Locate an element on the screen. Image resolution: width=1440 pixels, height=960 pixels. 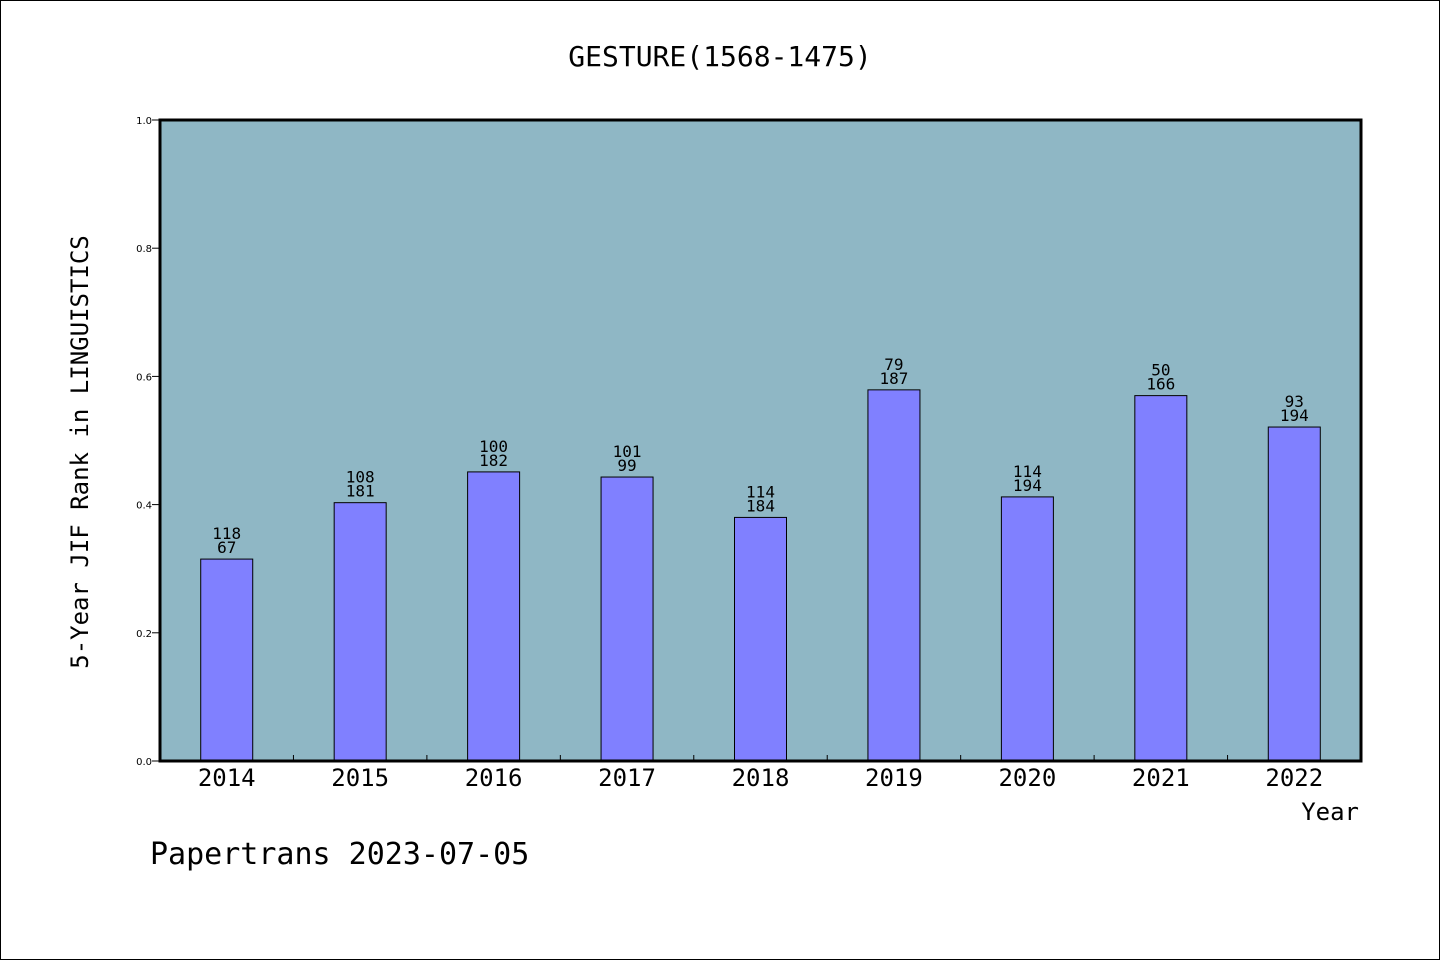
bar-rank-label: 100 is located at coordinates (493, 446).